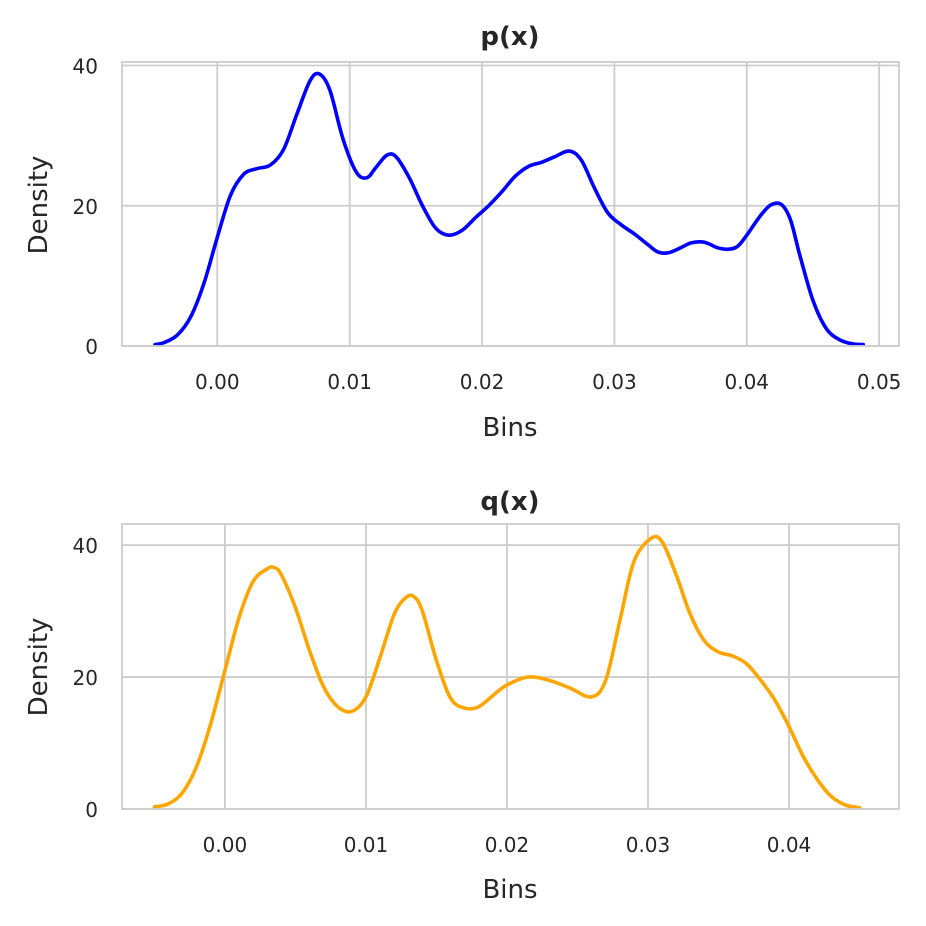 The height and width of the screenshot is (926, 926). Describe the element at coordinates (548, 382) in the screenshot. I see `x-tick-labels: 0.00 0.01 0.02 0.03 0.04 0.05` at that location.